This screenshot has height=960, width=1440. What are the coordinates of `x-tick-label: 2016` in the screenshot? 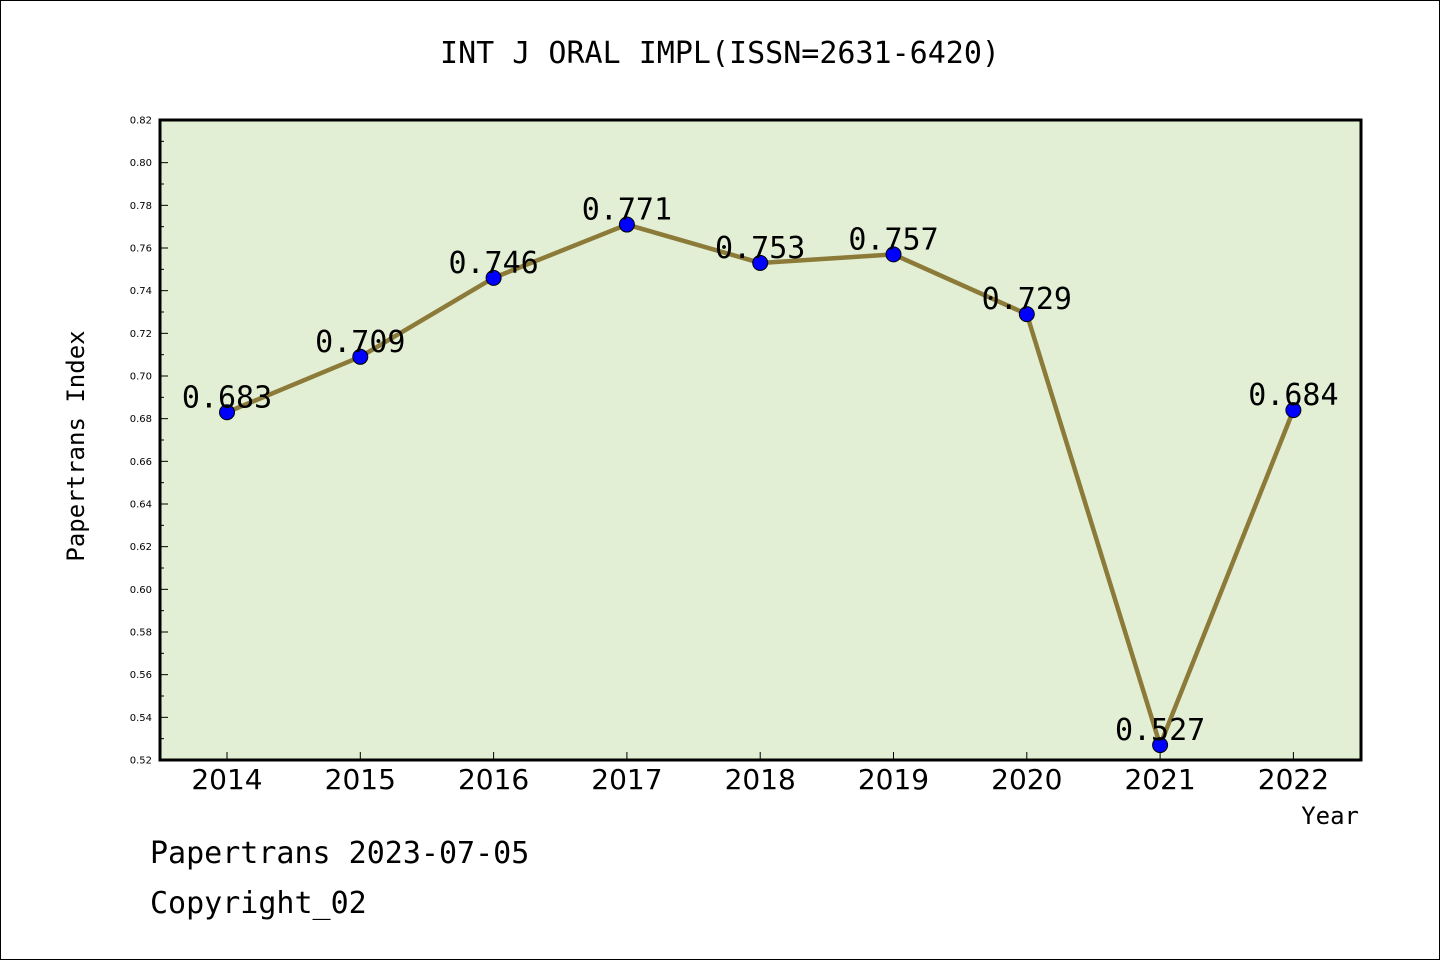 It's located at (493, 779).